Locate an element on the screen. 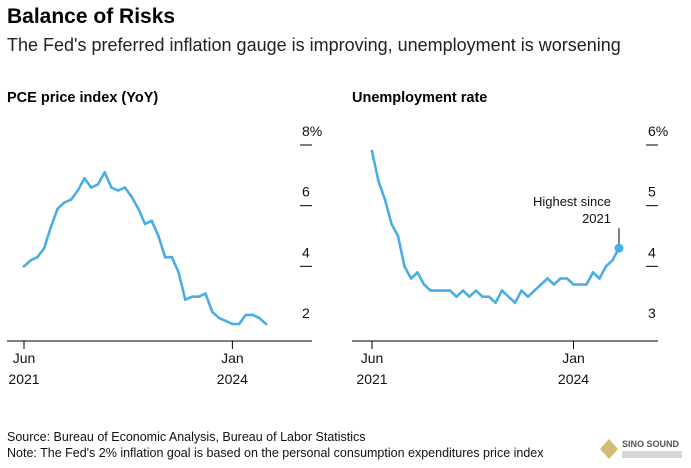 The height and width of the screenshot is (468, 691). data-series-line is located at coordinates (145, 248).